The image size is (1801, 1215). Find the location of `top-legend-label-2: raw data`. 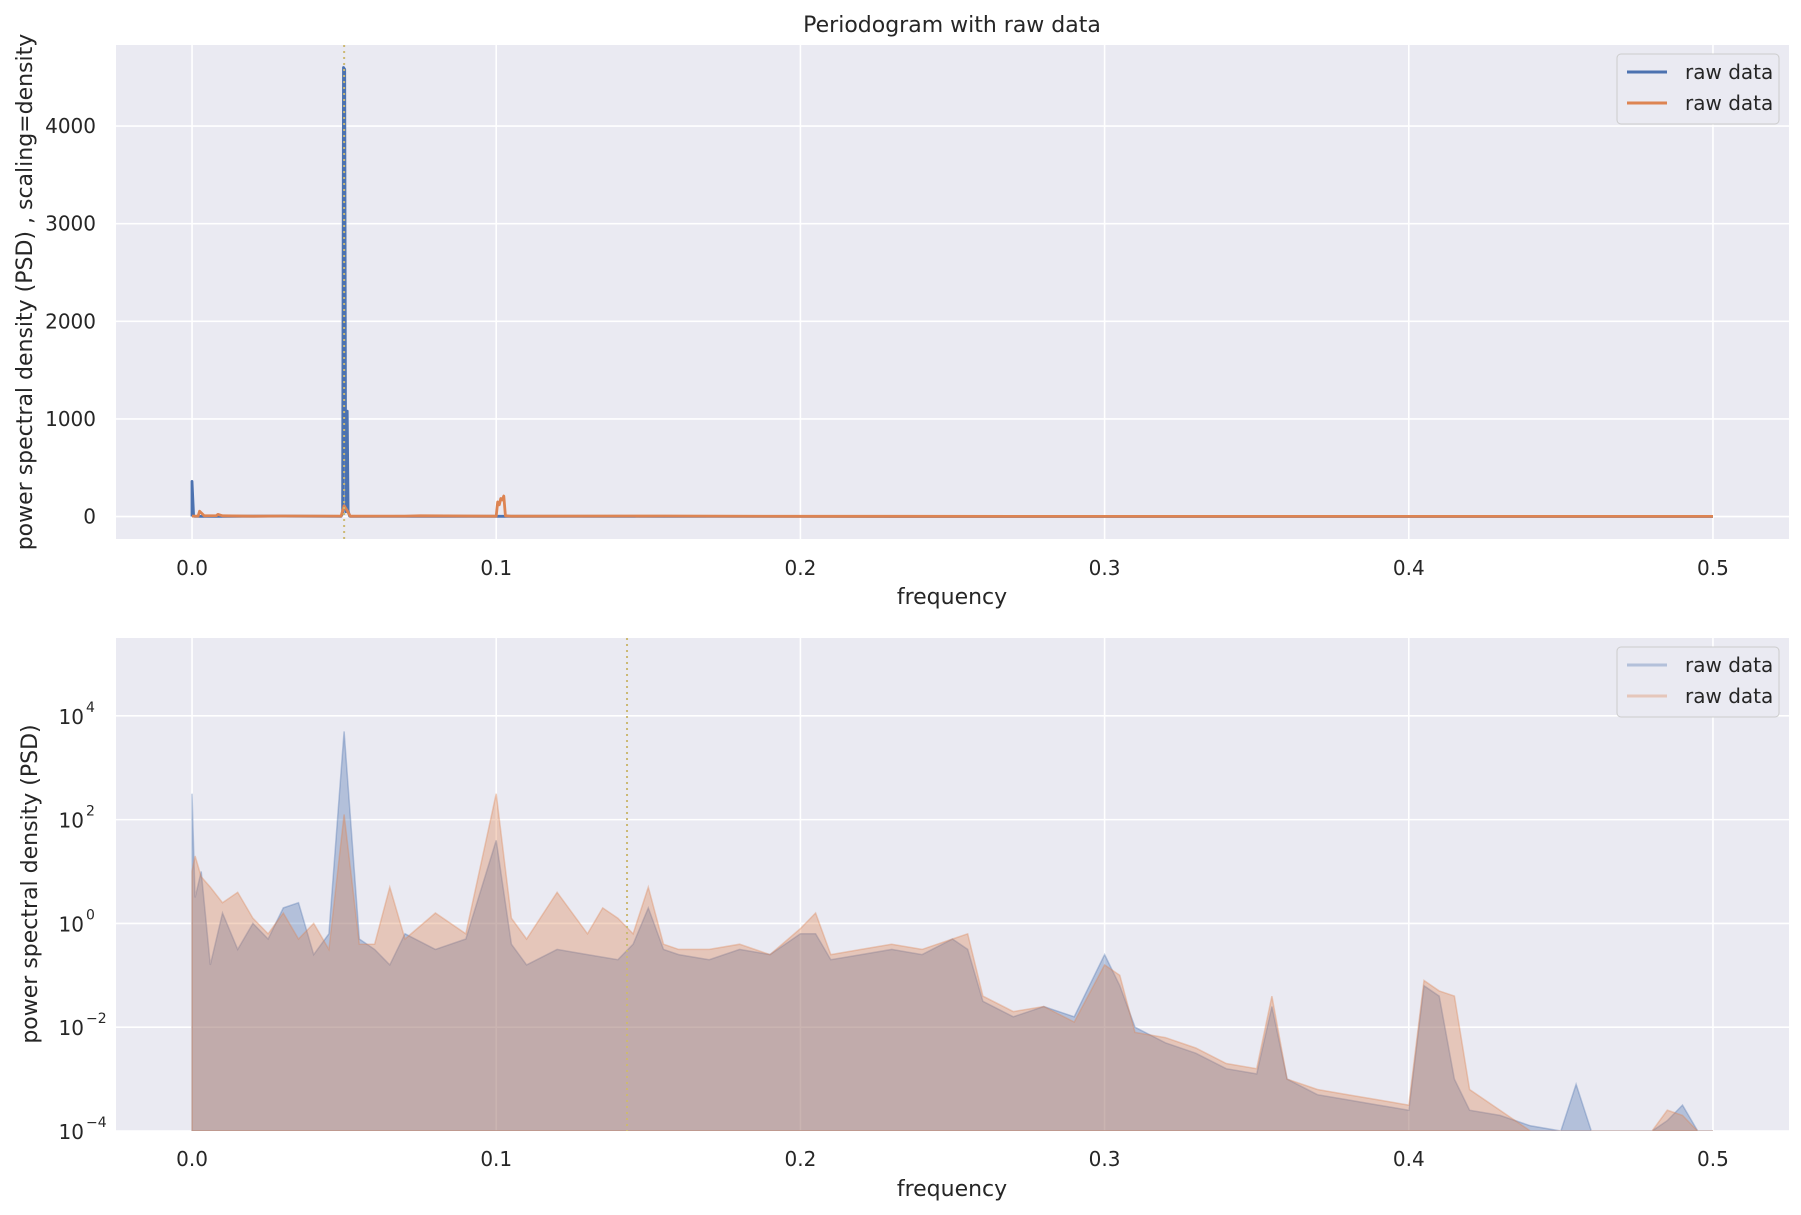

top-legend-label-2: raw data is located at coordinates (1729, 103).